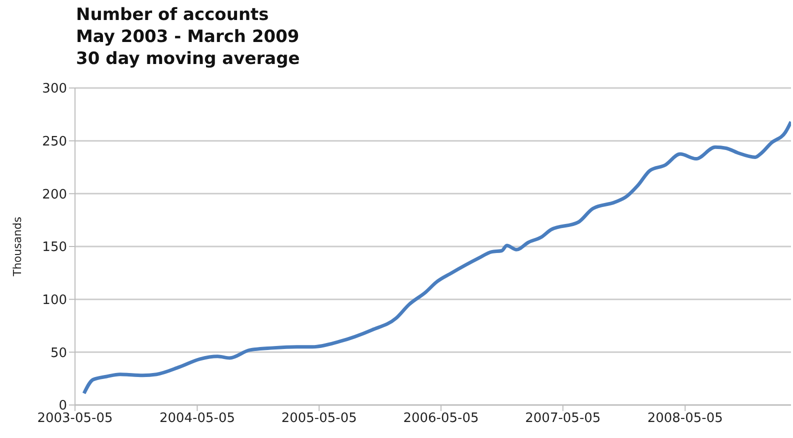 The image size is (793, 438). I want to click on x-tick-label: 2008-05-05, so click(685, 418).